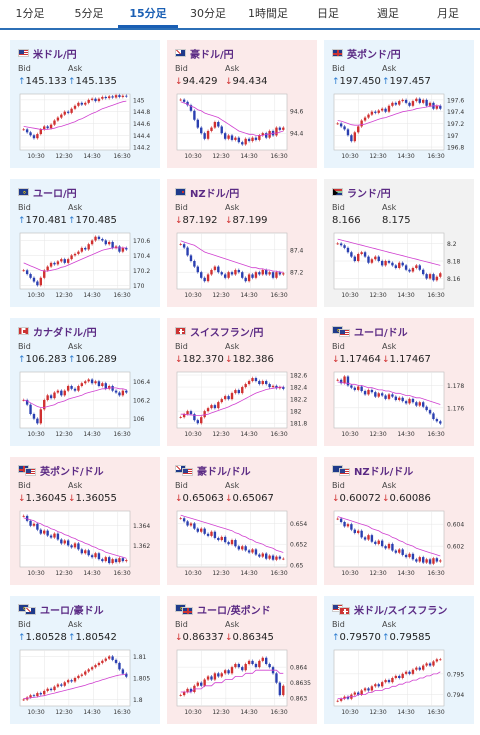  What do you see at coordinates (223, 609) in the screenshot?
I see `pair-title: ユーロ/英ポンド` at bounding box center [223, 609].